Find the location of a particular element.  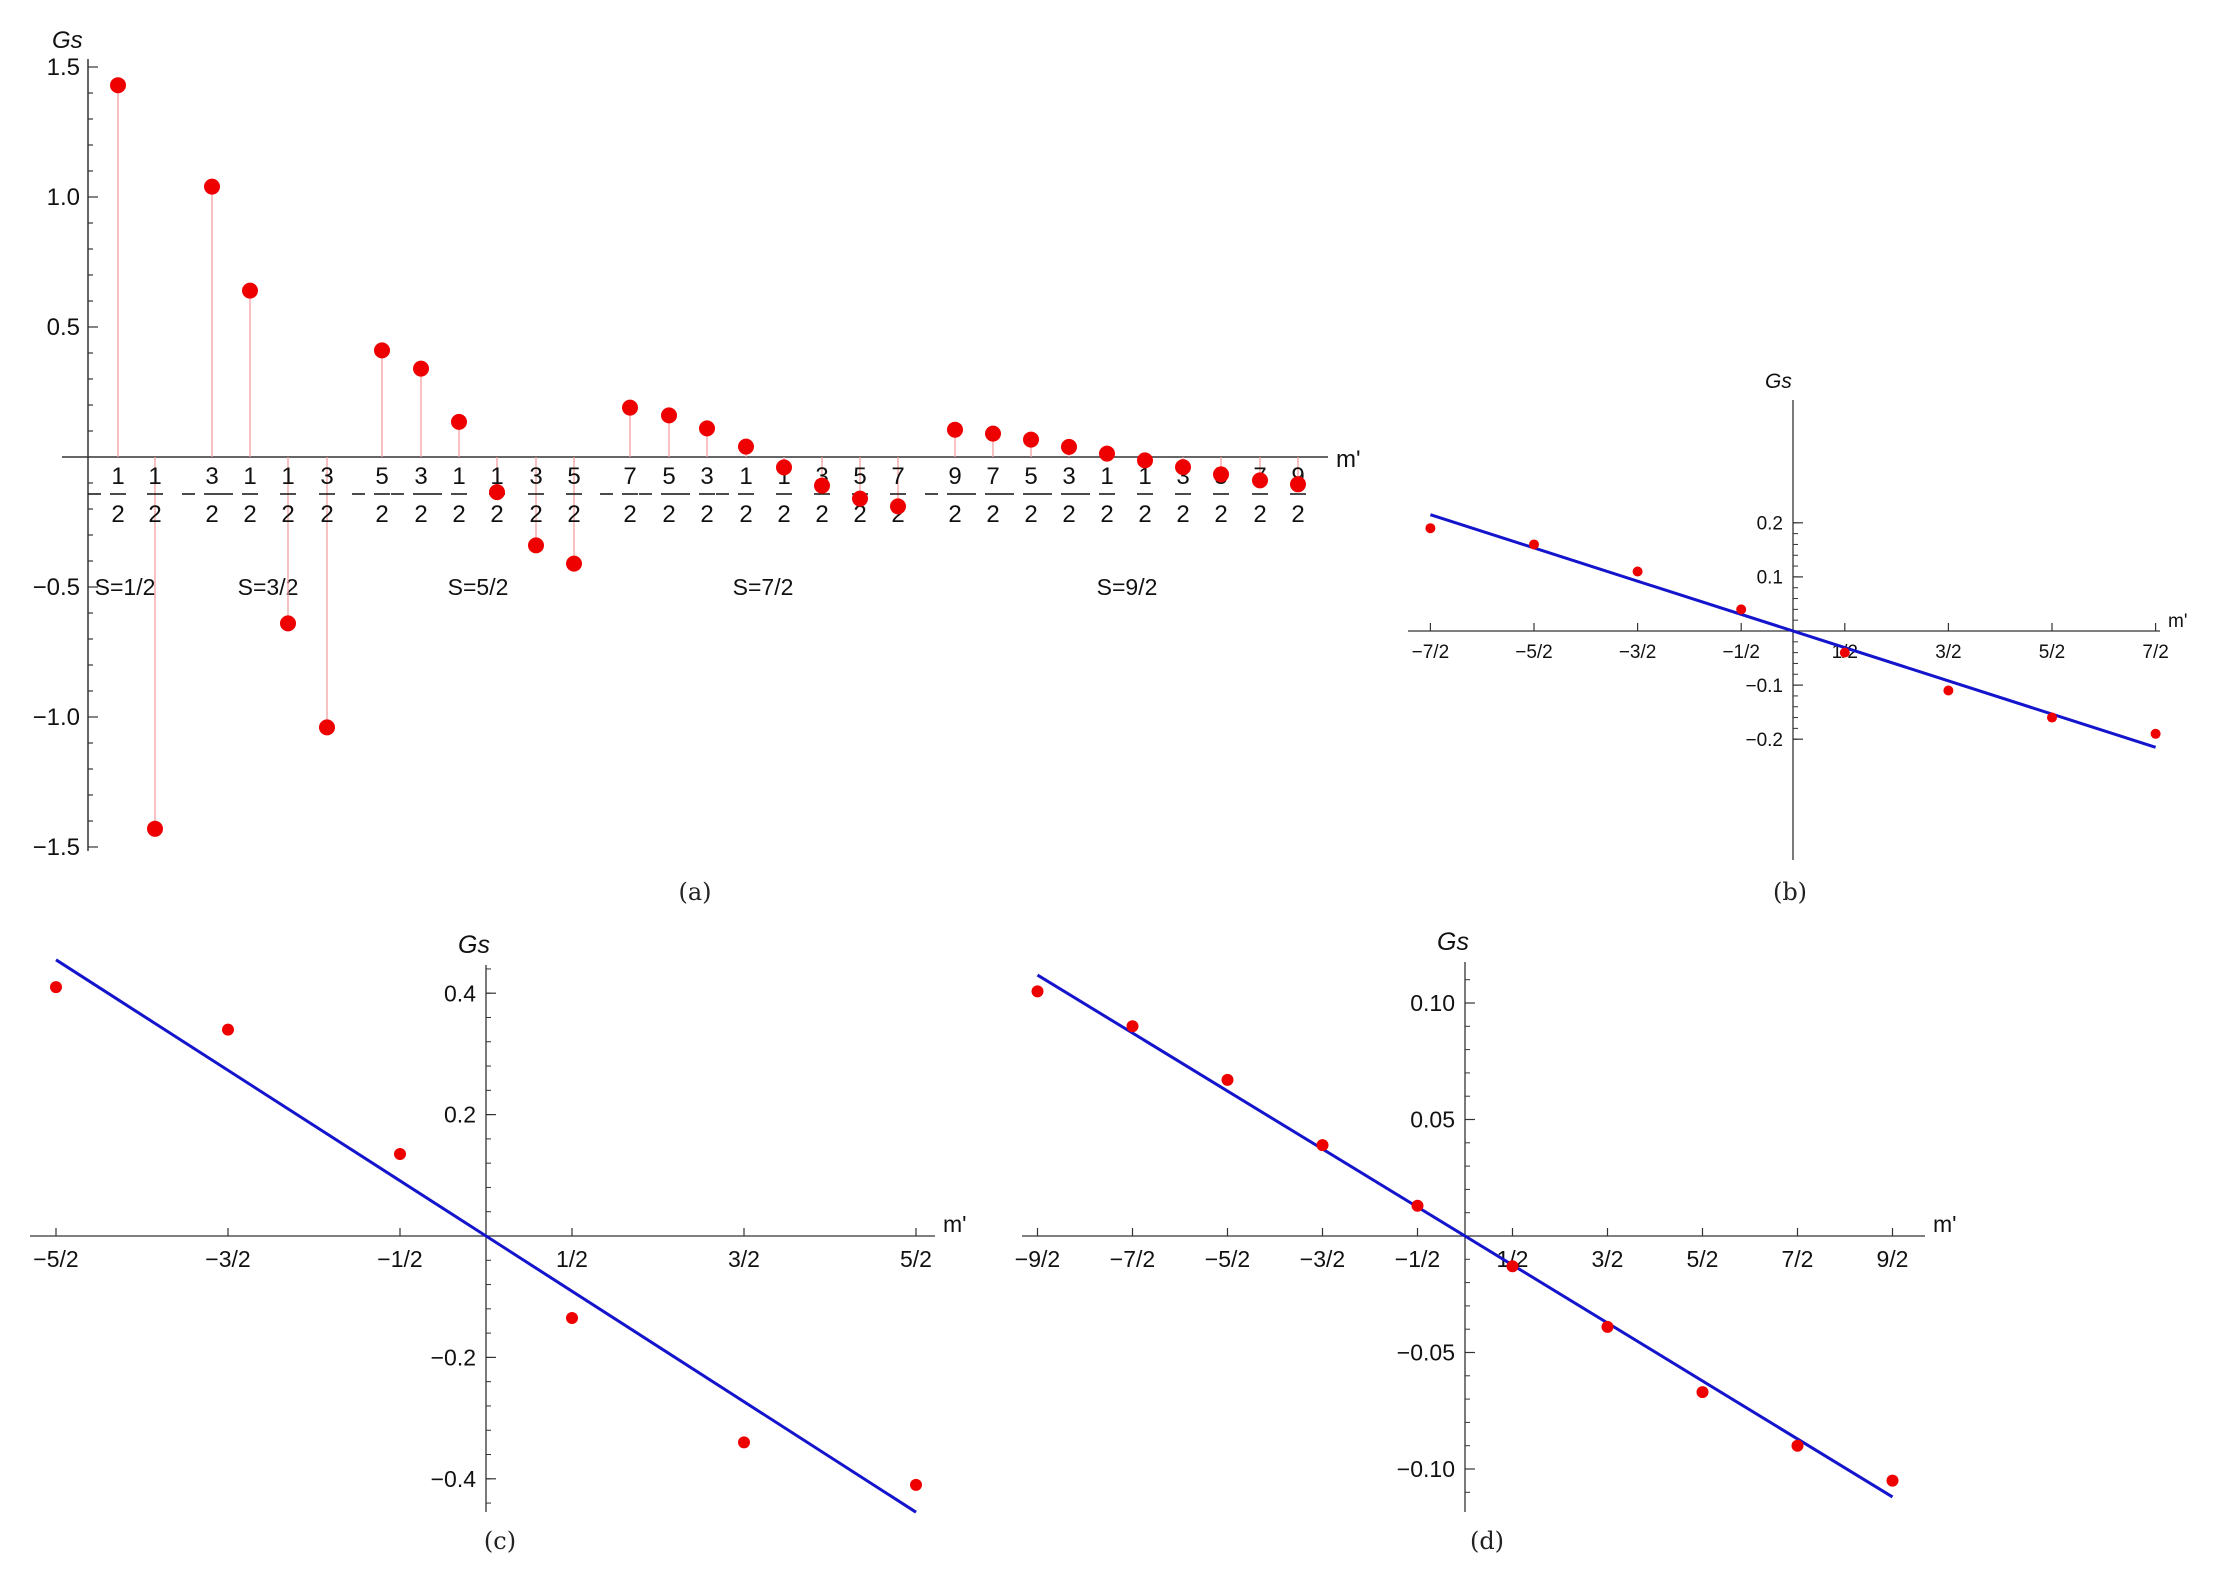

x-tick-label: 1/2 is located at coordinates (572, 1259).